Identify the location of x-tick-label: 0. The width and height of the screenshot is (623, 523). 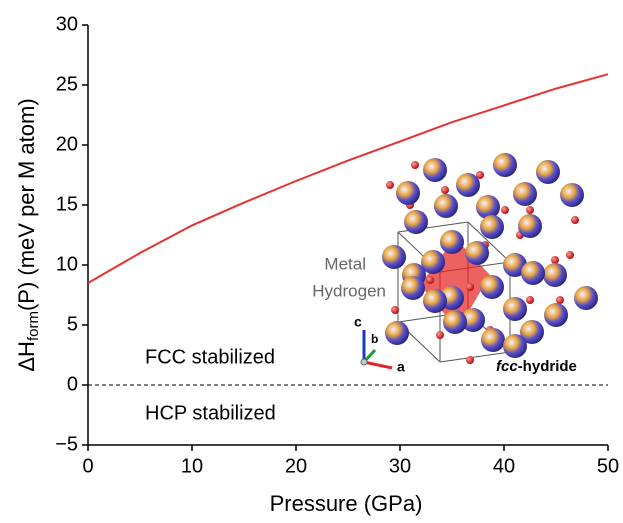
(87, 466).